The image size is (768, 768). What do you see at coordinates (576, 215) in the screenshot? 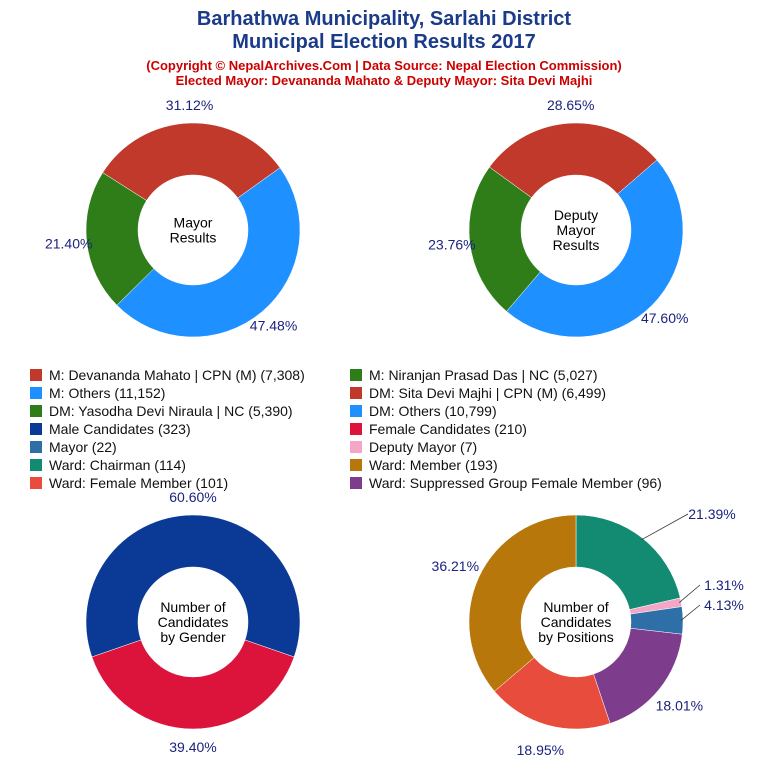
I see `donut-center-label: Deputy` at bounding box center [576, 215].